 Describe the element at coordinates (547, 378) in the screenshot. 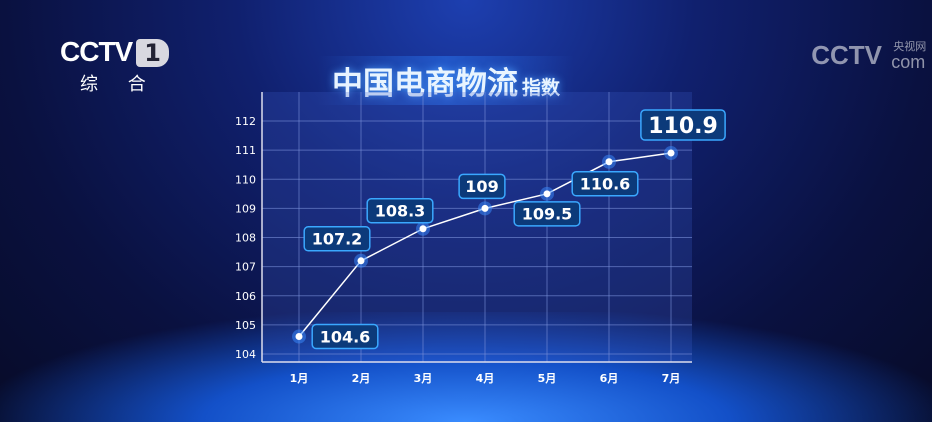

I see `x-tick-label: 5月` at that location.